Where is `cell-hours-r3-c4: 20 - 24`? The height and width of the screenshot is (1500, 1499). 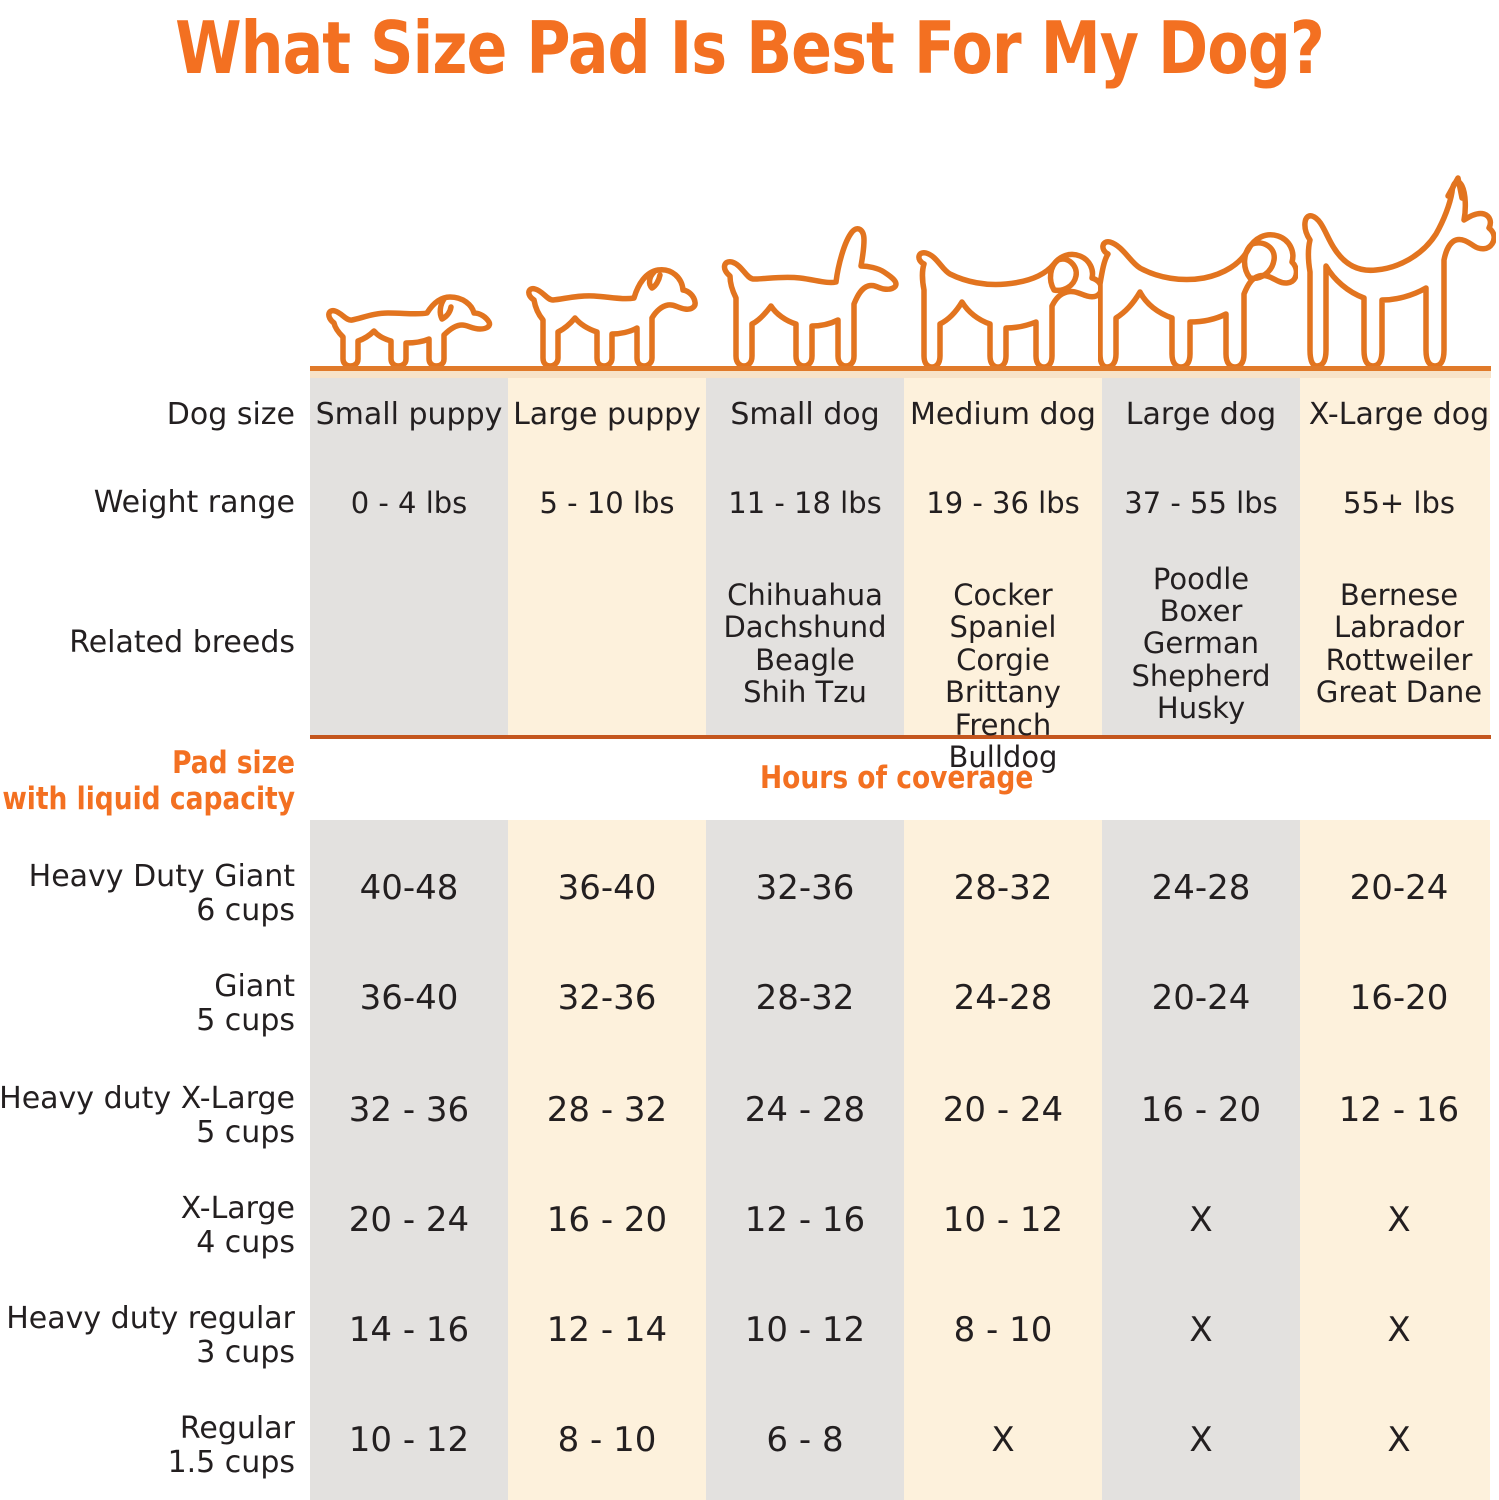
cell-hours-r3-c4: 20 - 24 is located at coordinates (1003, 1110).